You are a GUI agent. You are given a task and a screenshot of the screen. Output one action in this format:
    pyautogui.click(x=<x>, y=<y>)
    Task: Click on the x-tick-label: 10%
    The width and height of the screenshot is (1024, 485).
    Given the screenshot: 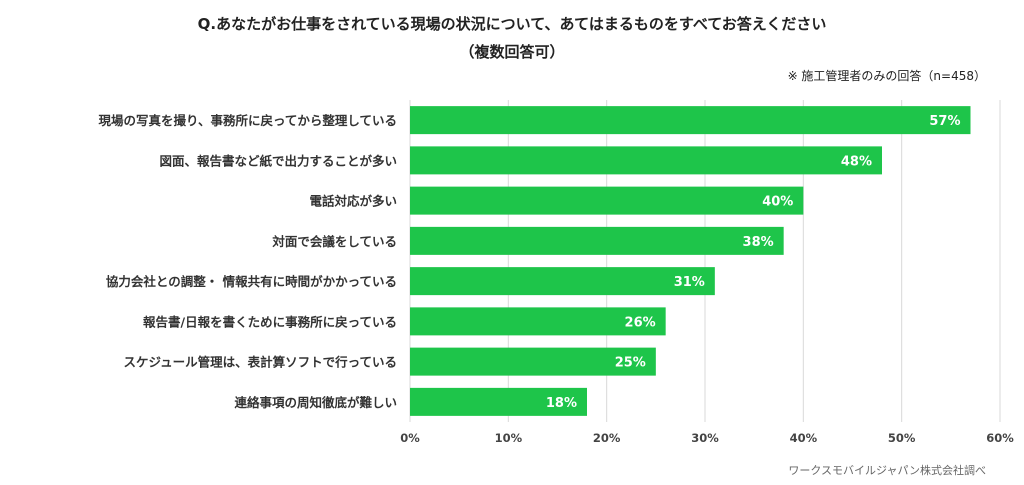 What is the action you would take?
    pyautogui.click(x=509, y=438)
    